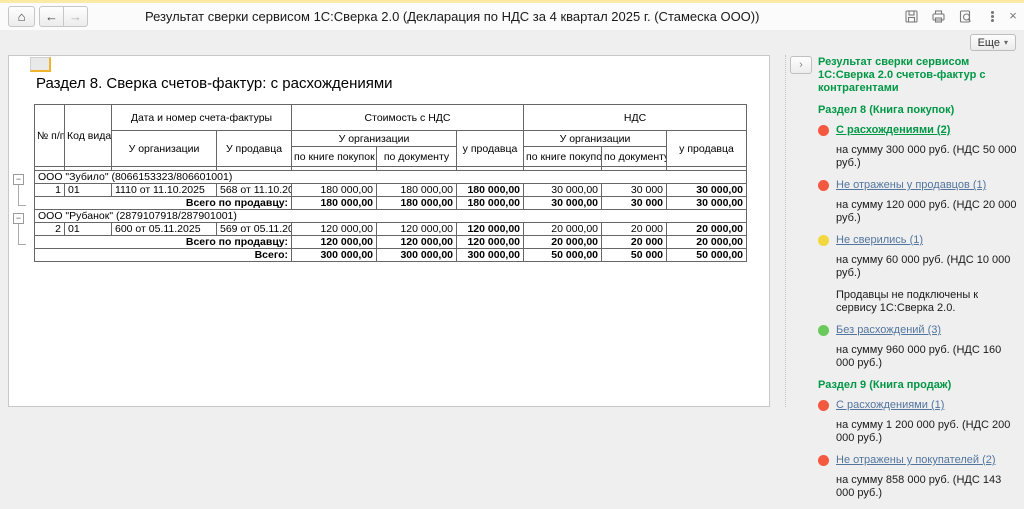  I want to click on cell-vat-seller: 50 000,00, so click(707, 255).